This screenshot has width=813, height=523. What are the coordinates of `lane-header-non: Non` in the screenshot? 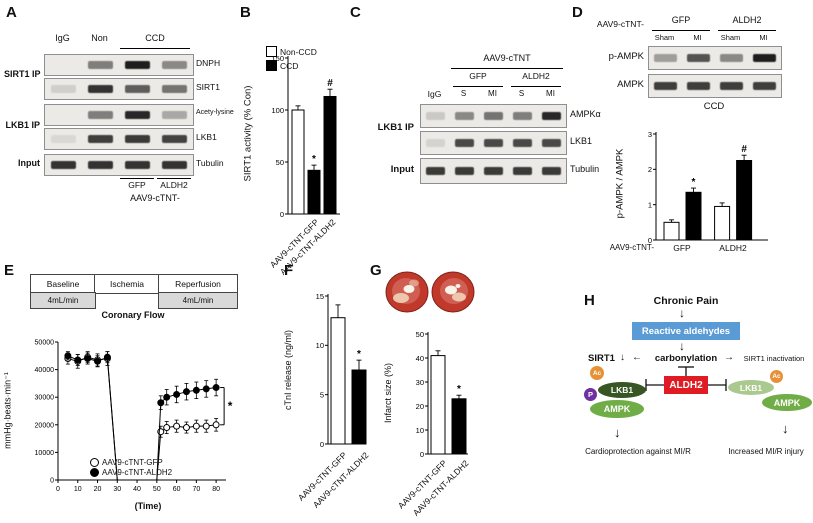 It's located at (99, 38).